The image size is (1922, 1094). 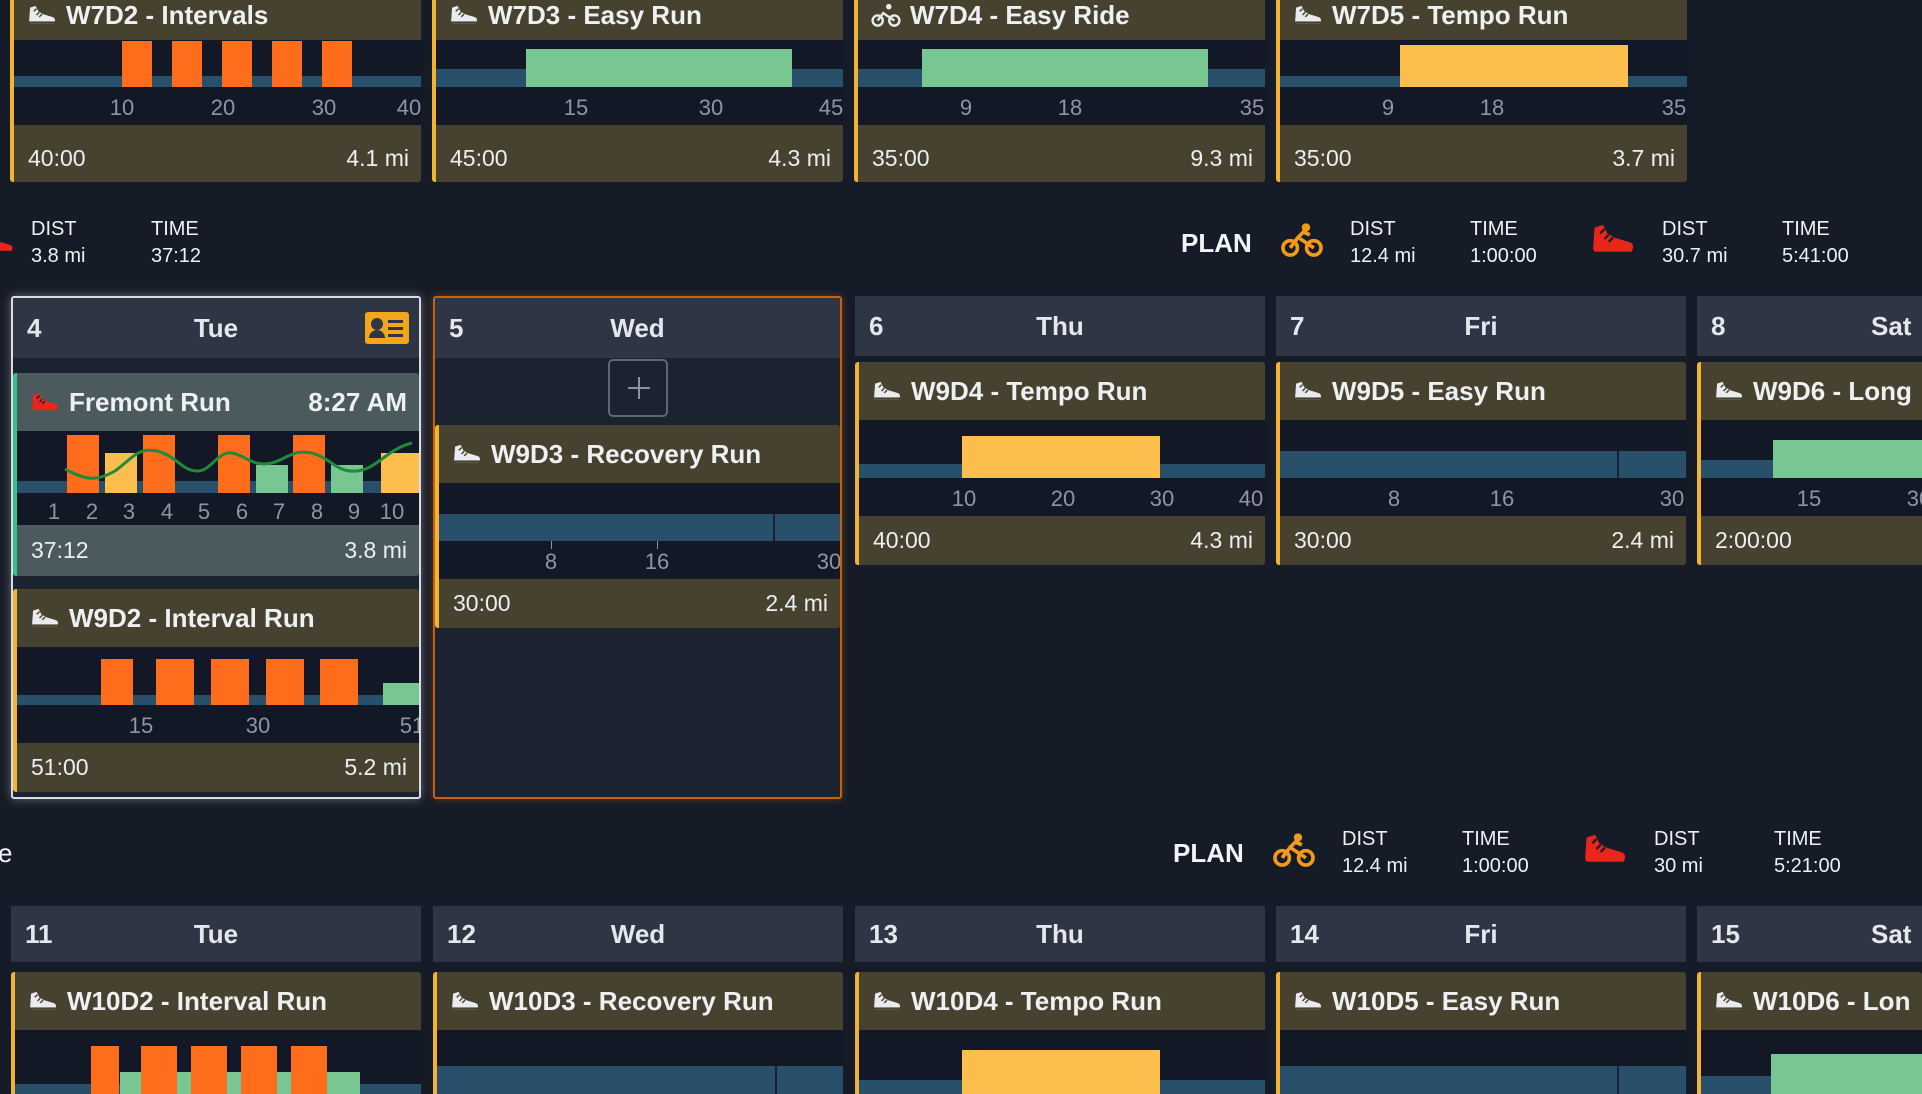 I want to click on lap-number: 2, so click(x=92, y=511).